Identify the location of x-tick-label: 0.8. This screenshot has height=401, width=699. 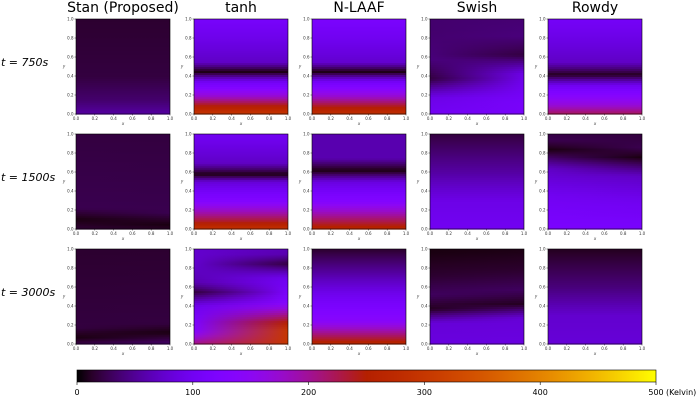
(387, 233).